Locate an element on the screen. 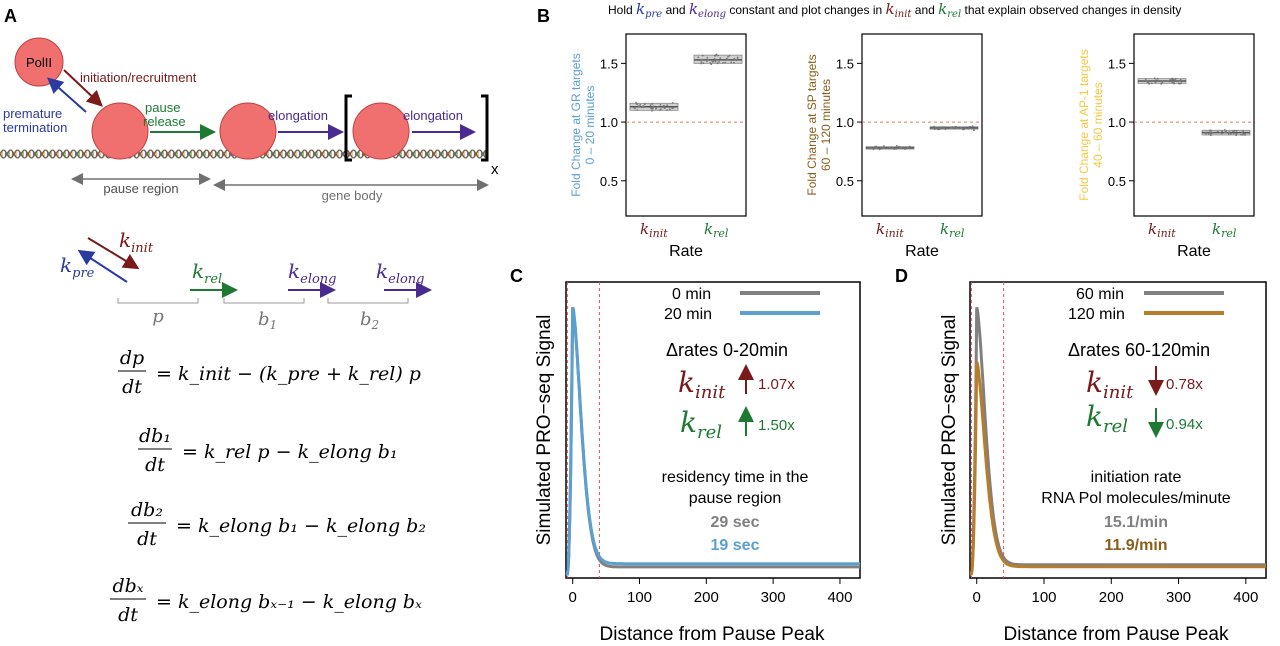 The image size is (1280, 646). pause-release-label-1: pause is located at coordinates (162, 107).